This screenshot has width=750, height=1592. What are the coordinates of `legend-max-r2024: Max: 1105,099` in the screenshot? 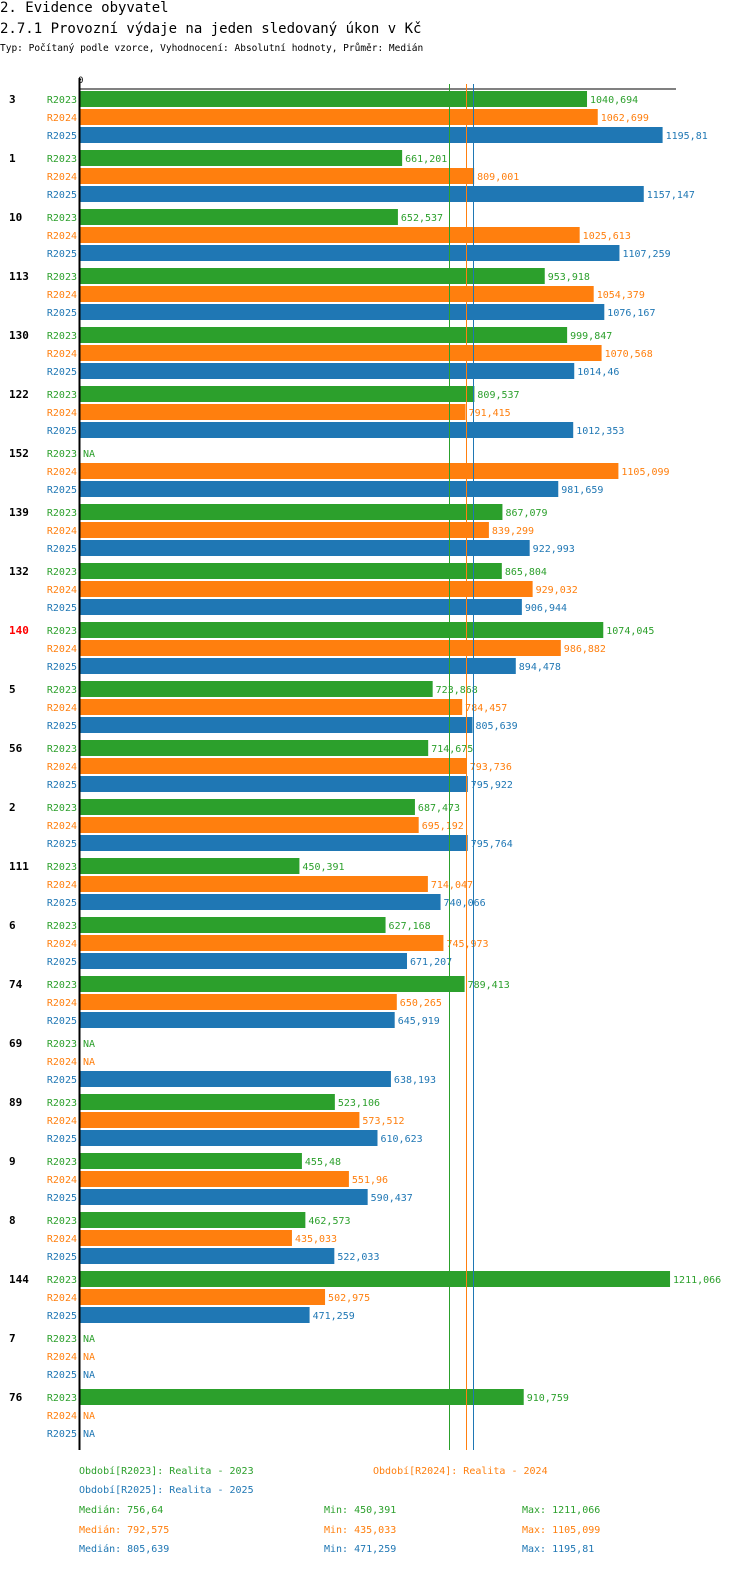 It's located at (561, 1530).